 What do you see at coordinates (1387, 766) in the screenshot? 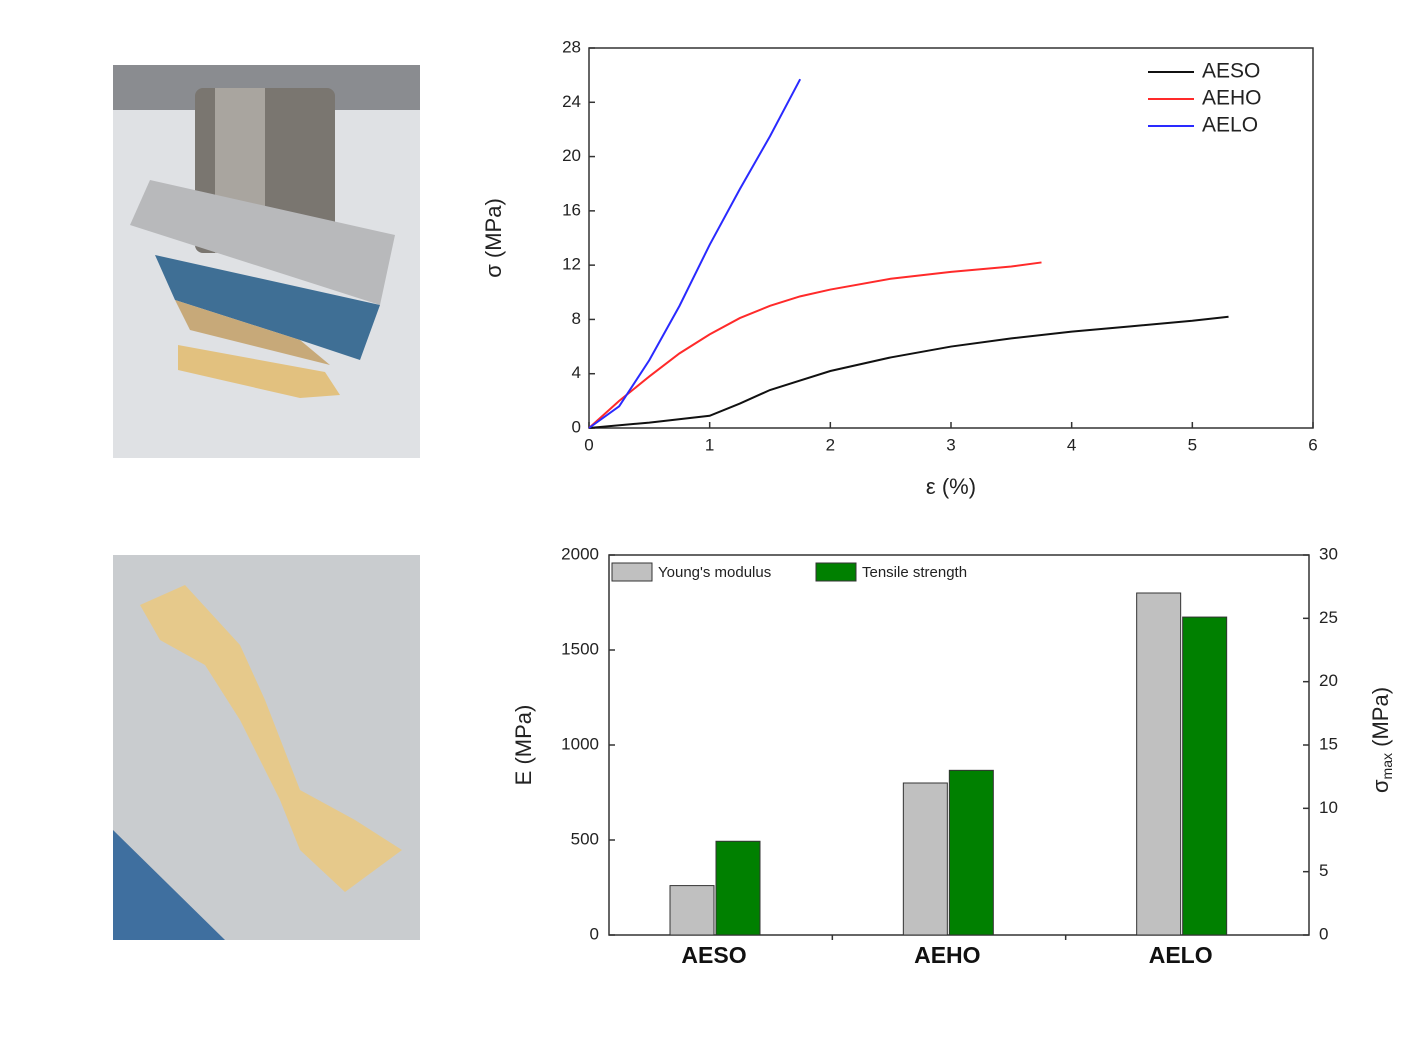
I see `y2-axis-label-part: max` at bounding box center [1387, 766].